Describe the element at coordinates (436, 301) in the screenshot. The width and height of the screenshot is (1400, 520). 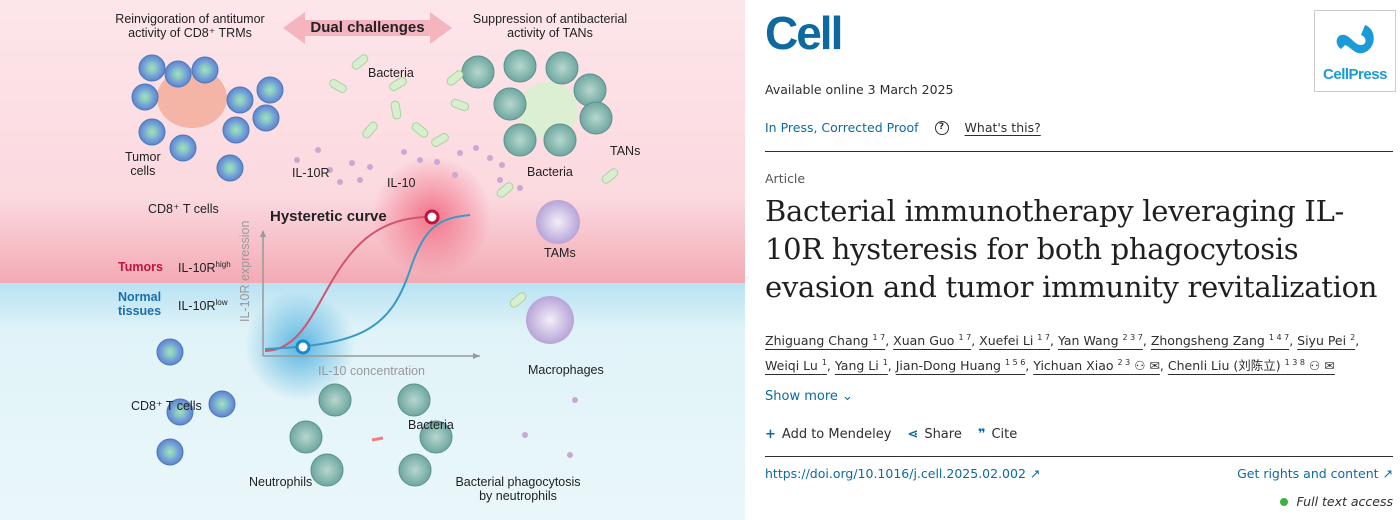
I see `il10-molecules` at that location.